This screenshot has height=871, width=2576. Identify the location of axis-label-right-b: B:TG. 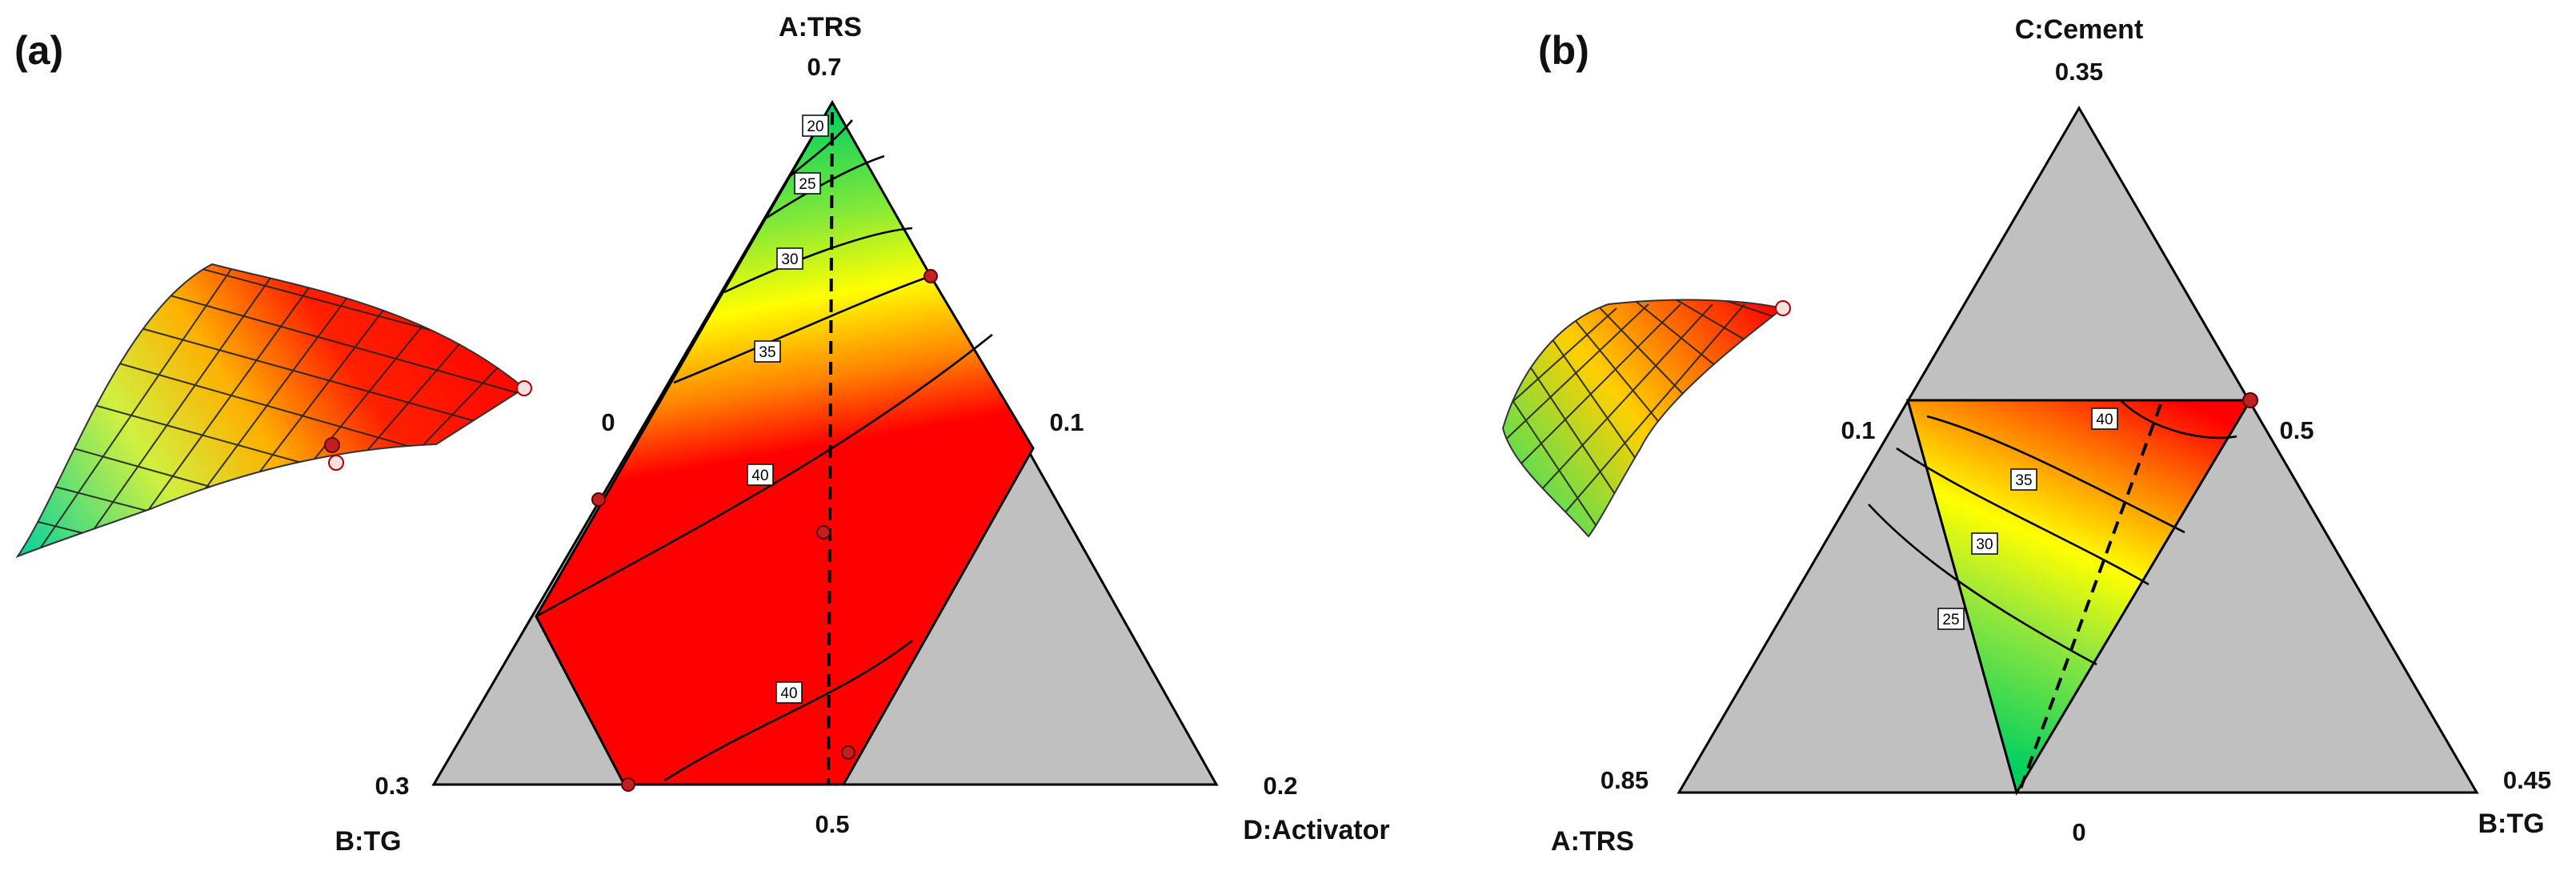
(2511, 824).